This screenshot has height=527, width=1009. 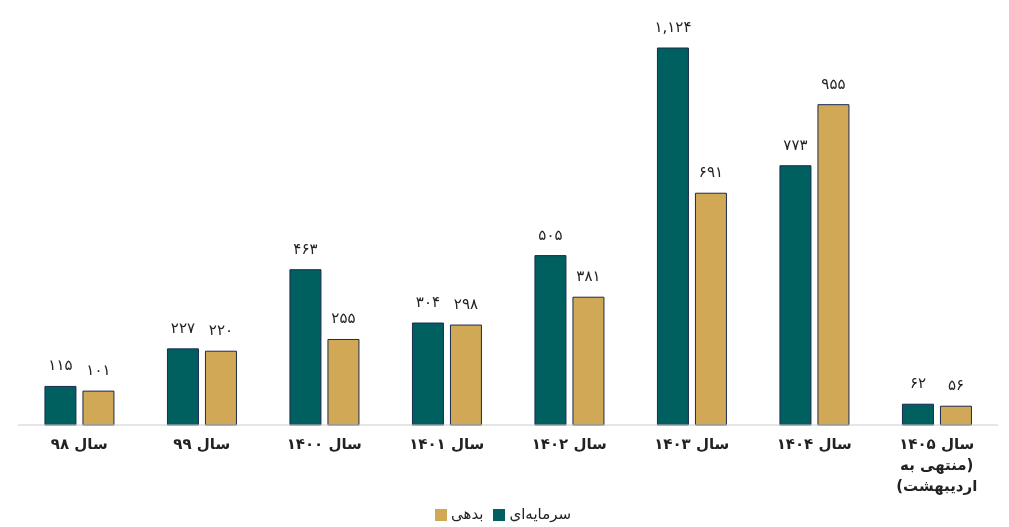 What do you see at coordinates (540, 514) in the screenshot?
I see `legend-label: سرمایه‌ای` at bounding box center [540, 514].